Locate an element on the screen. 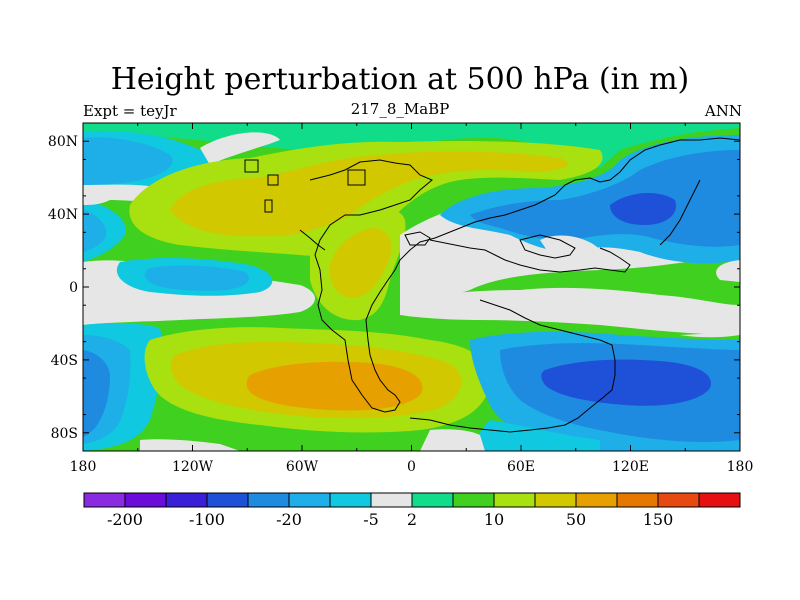 This screenshot has width=800, height=600. lat-tick-label: 40N is located at coordinates (63, 215).